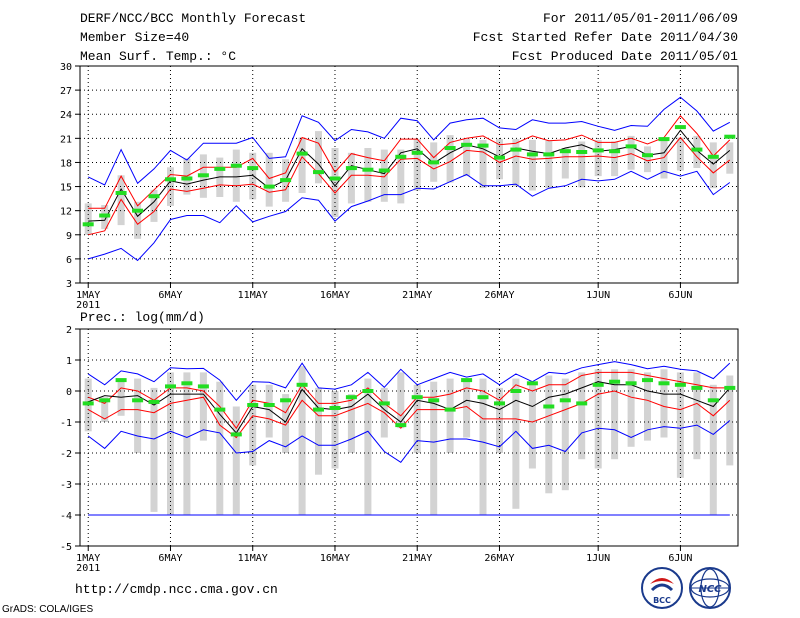 This screenshot has height=618, width=800. I want to click on source-url: http://cmdp.ncc.cma.gov.cn, so click(176, 589).